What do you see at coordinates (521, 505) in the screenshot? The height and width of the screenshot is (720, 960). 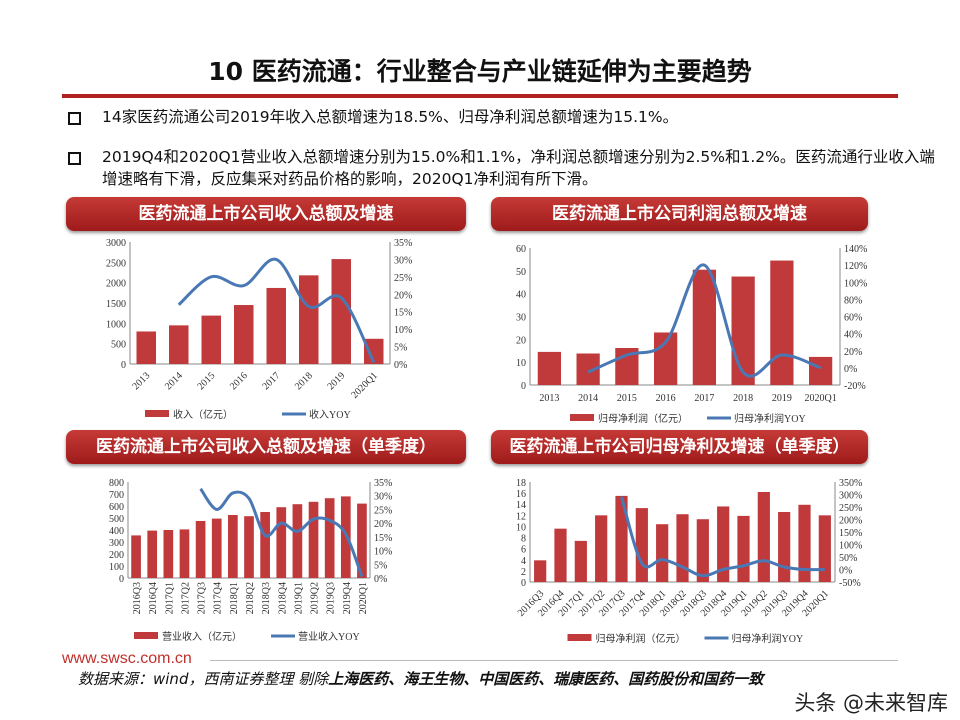 I see `y-tick-label: 14` at bounding box center [521, 505].